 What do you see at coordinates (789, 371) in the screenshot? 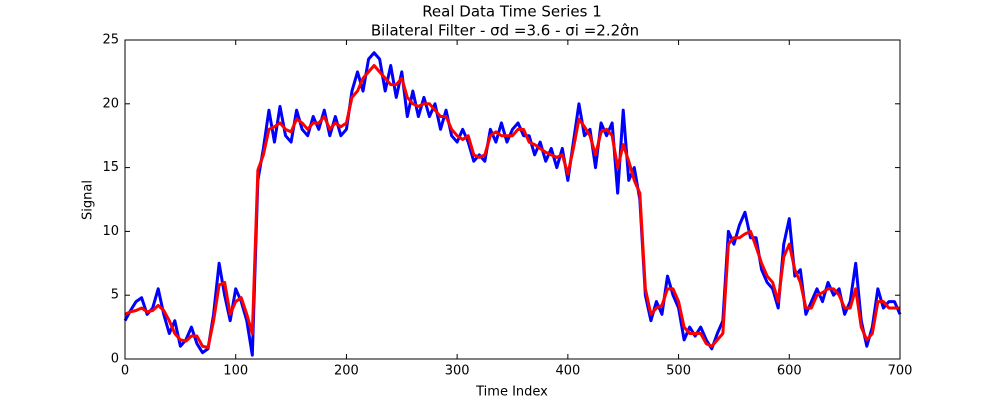
I see `x-tick-label: 600` at bounding box center [789, 371].